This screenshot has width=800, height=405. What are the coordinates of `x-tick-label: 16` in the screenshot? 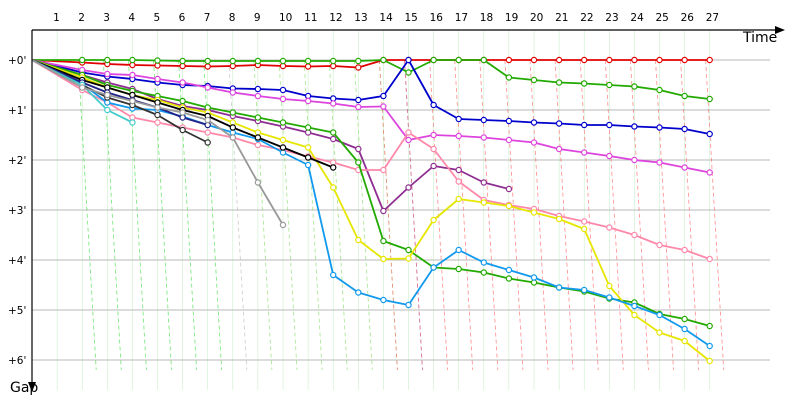 It's located at (437, 18).